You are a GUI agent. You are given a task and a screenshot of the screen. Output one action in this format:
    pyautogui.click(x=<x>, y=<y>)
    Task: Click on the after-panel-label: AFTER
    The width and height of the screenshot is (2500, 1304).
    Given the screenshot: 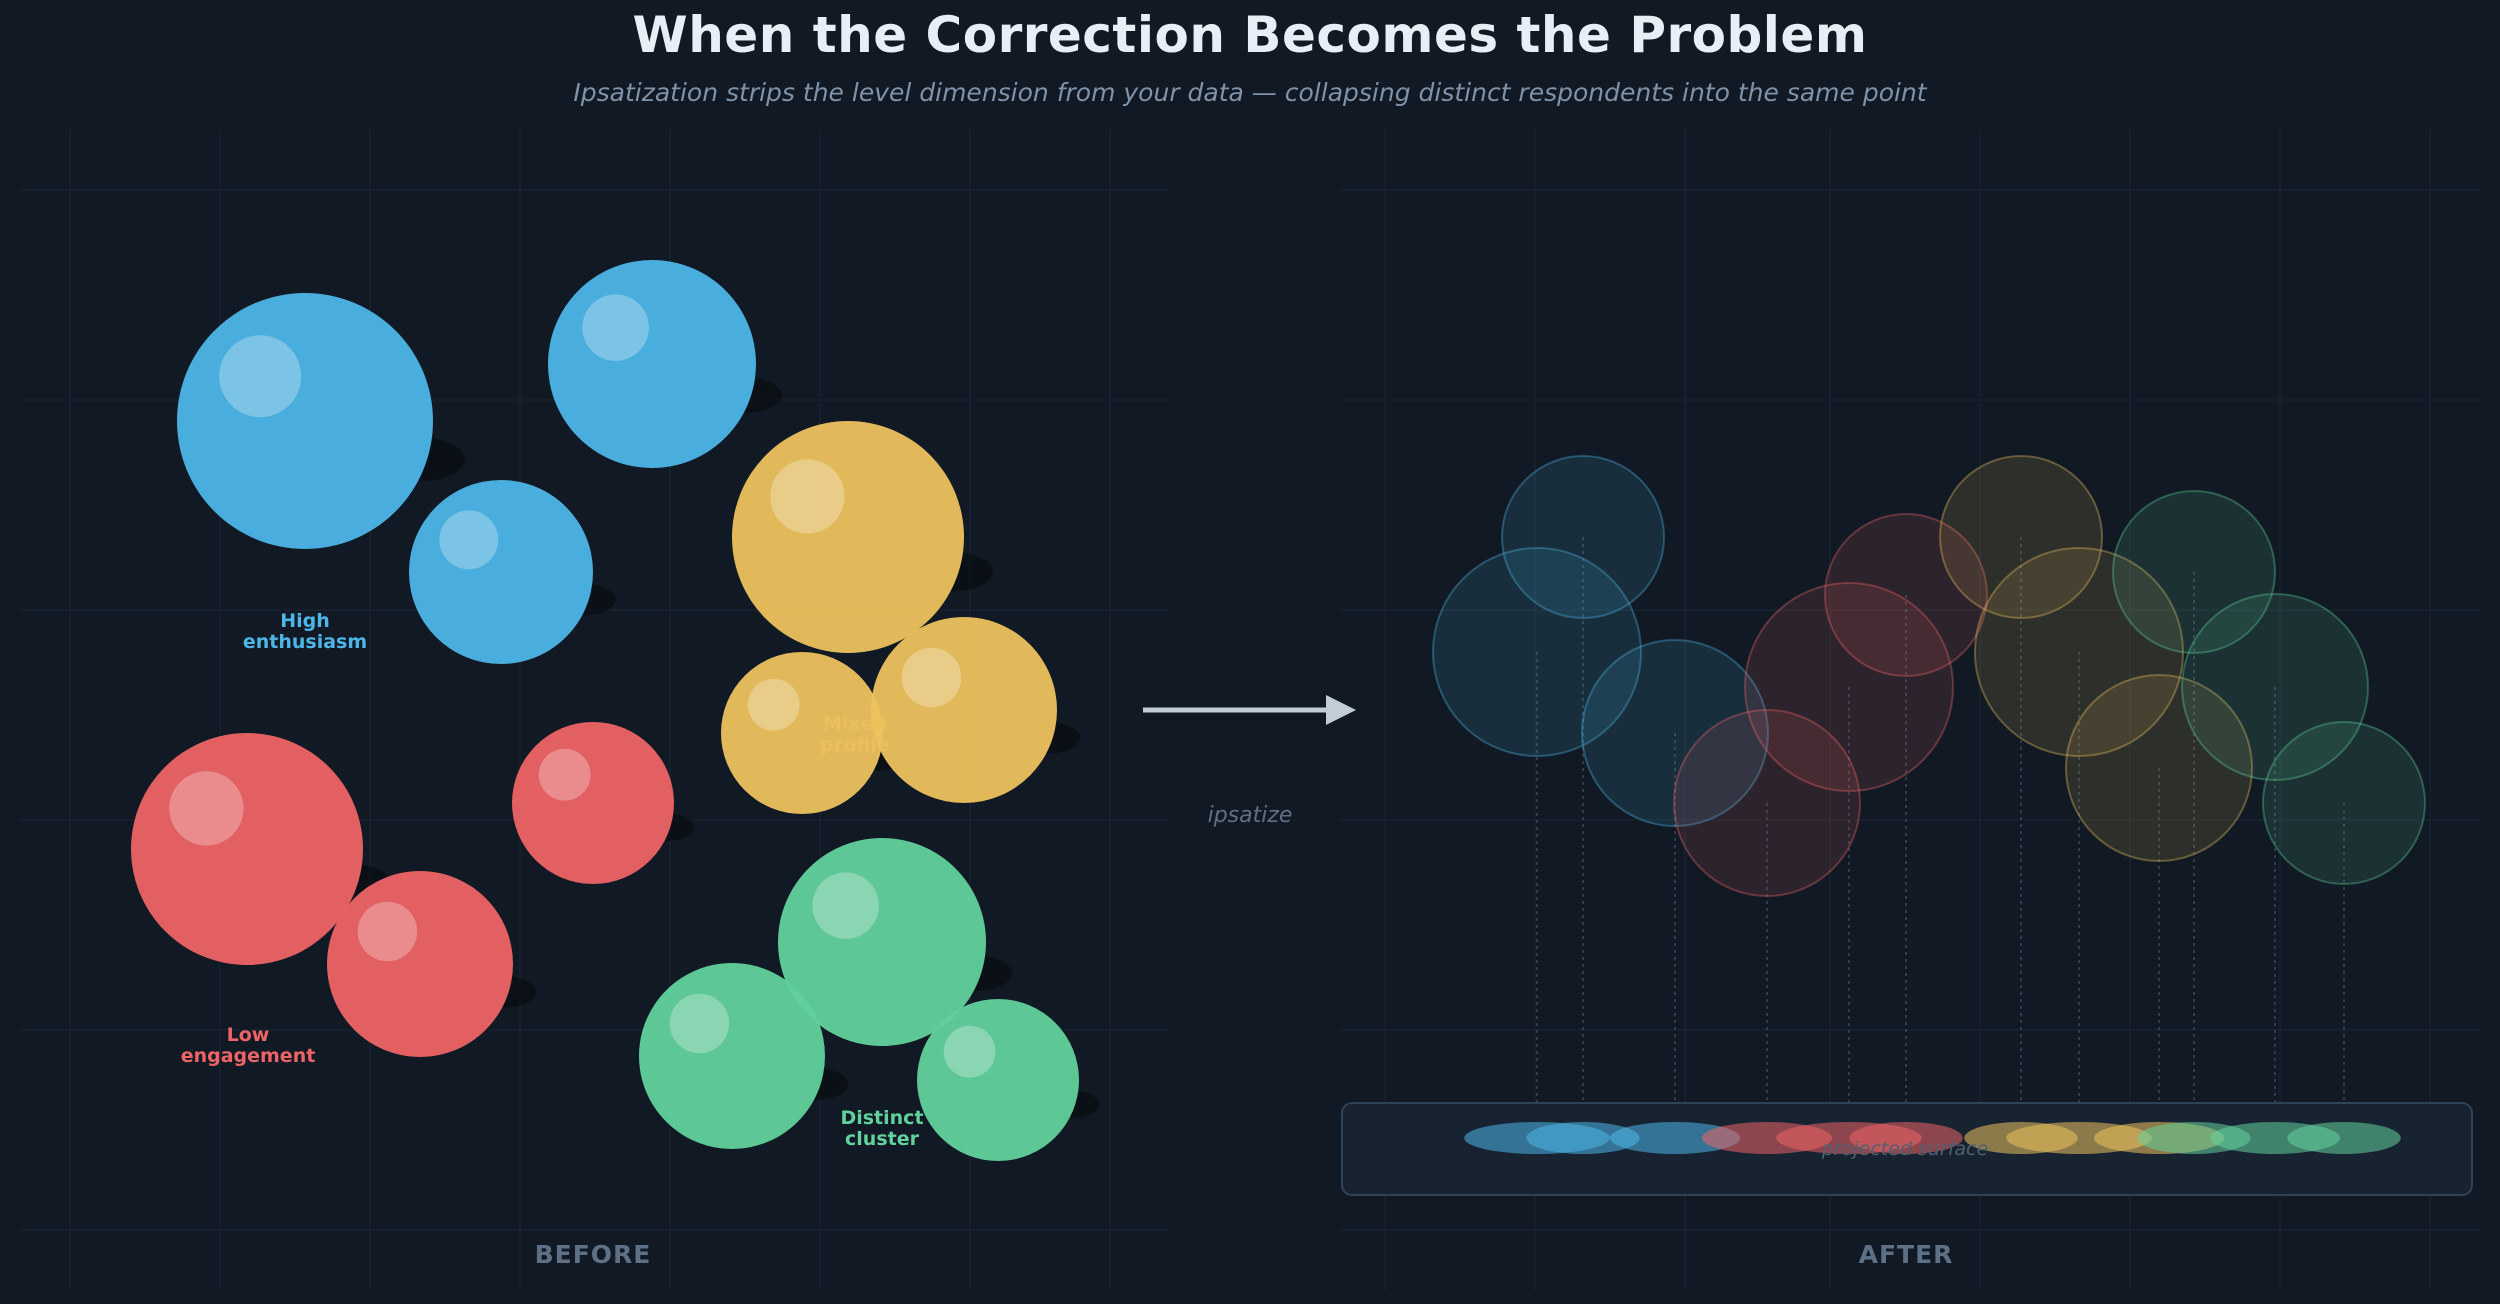 What is the action you would take?
    pyautogui.click(x=1906, y=1254)
    